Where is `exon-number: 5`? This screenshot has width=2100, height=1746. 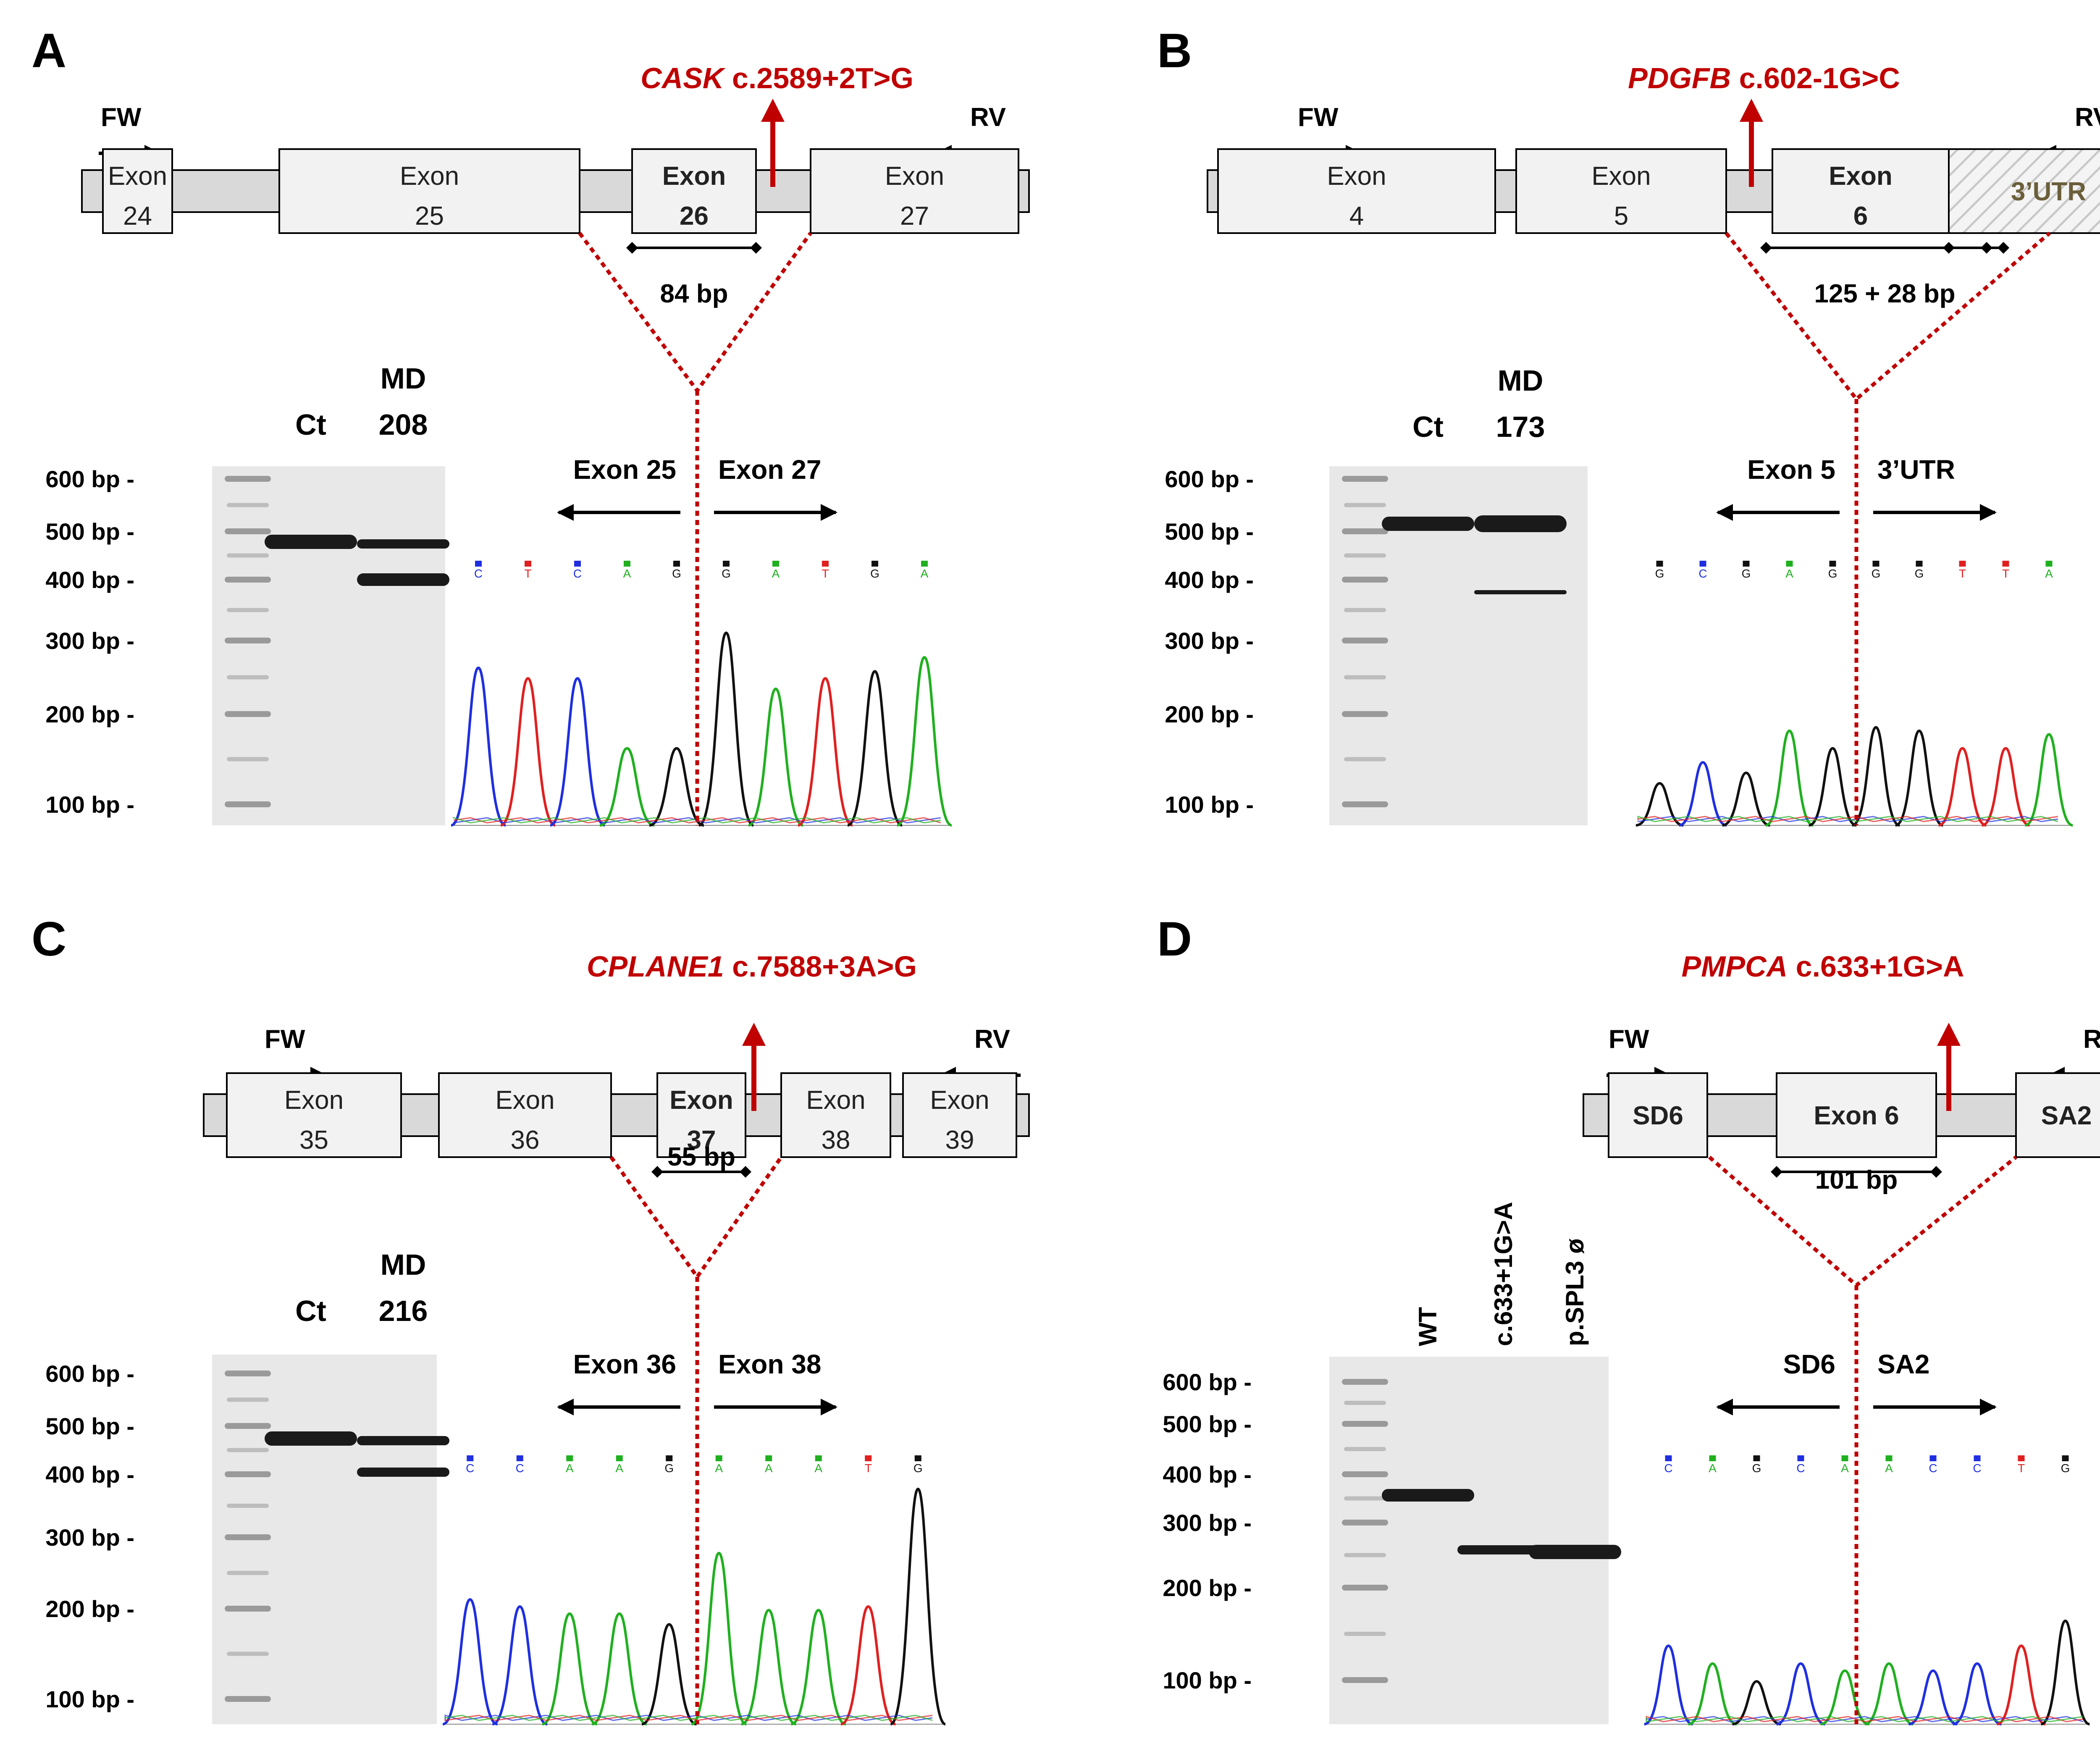
exon-number: 5 is located at coordinates (1621, 216).